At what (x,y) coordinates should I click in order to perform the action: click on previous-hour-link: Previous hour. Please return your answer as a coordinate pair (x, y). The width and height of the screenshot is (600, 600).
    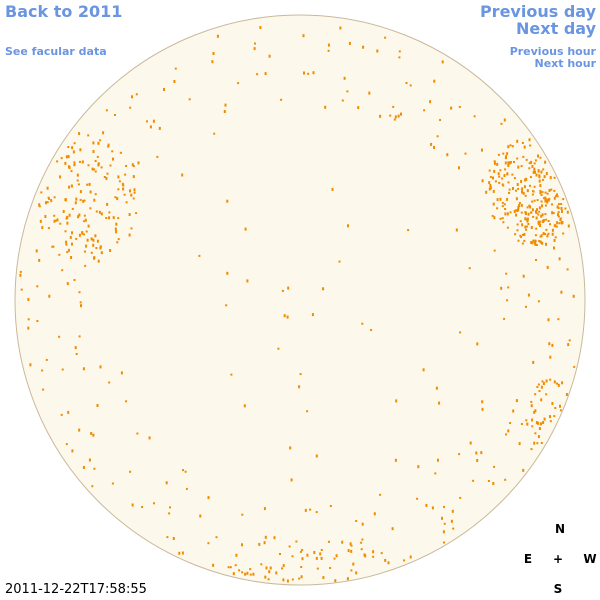
    Looking at the image, I should click on (552, 51).